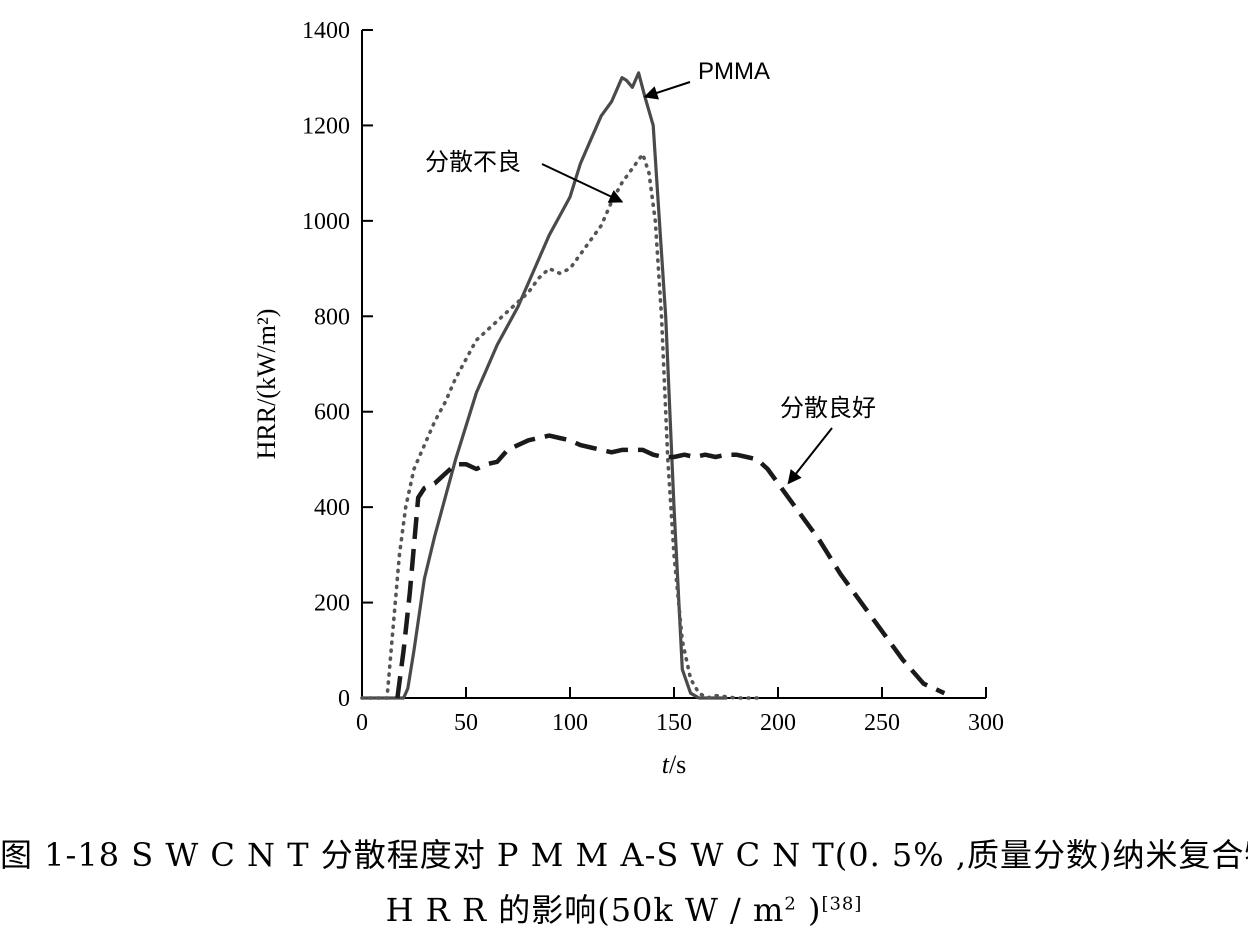 The width and height of the screenshot is (1248, 950). Describe the element at coordinates (332, 508) in the screenshot. I see `y-tick-label: 400` at that location.